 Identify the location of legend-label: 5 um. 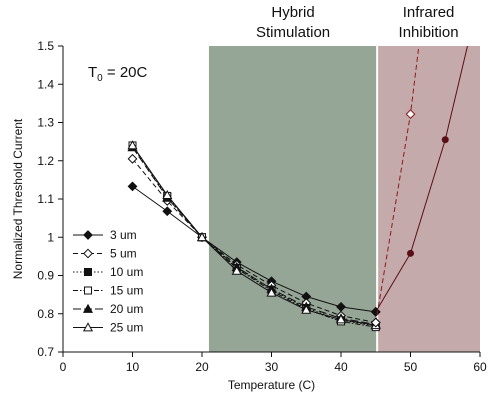
(123, 254).